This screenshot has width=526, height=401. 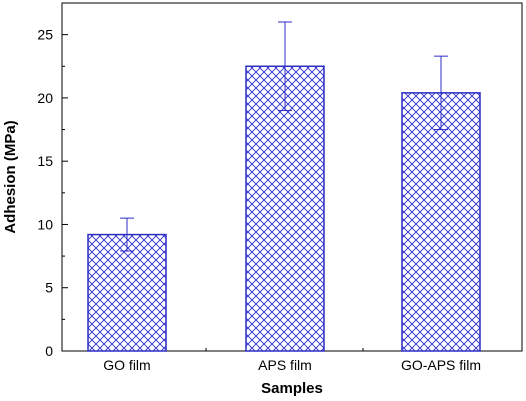 I want to click on x-tick-label: GO film, so click(x=126, y=365).